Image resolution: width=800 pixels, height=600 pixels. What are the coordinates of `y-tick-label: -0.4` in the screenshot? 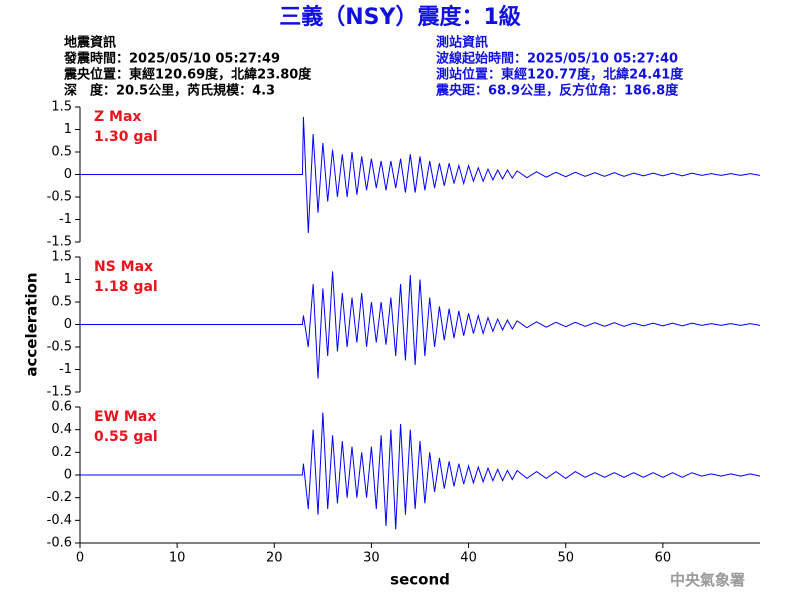 It's located at (59, 520).